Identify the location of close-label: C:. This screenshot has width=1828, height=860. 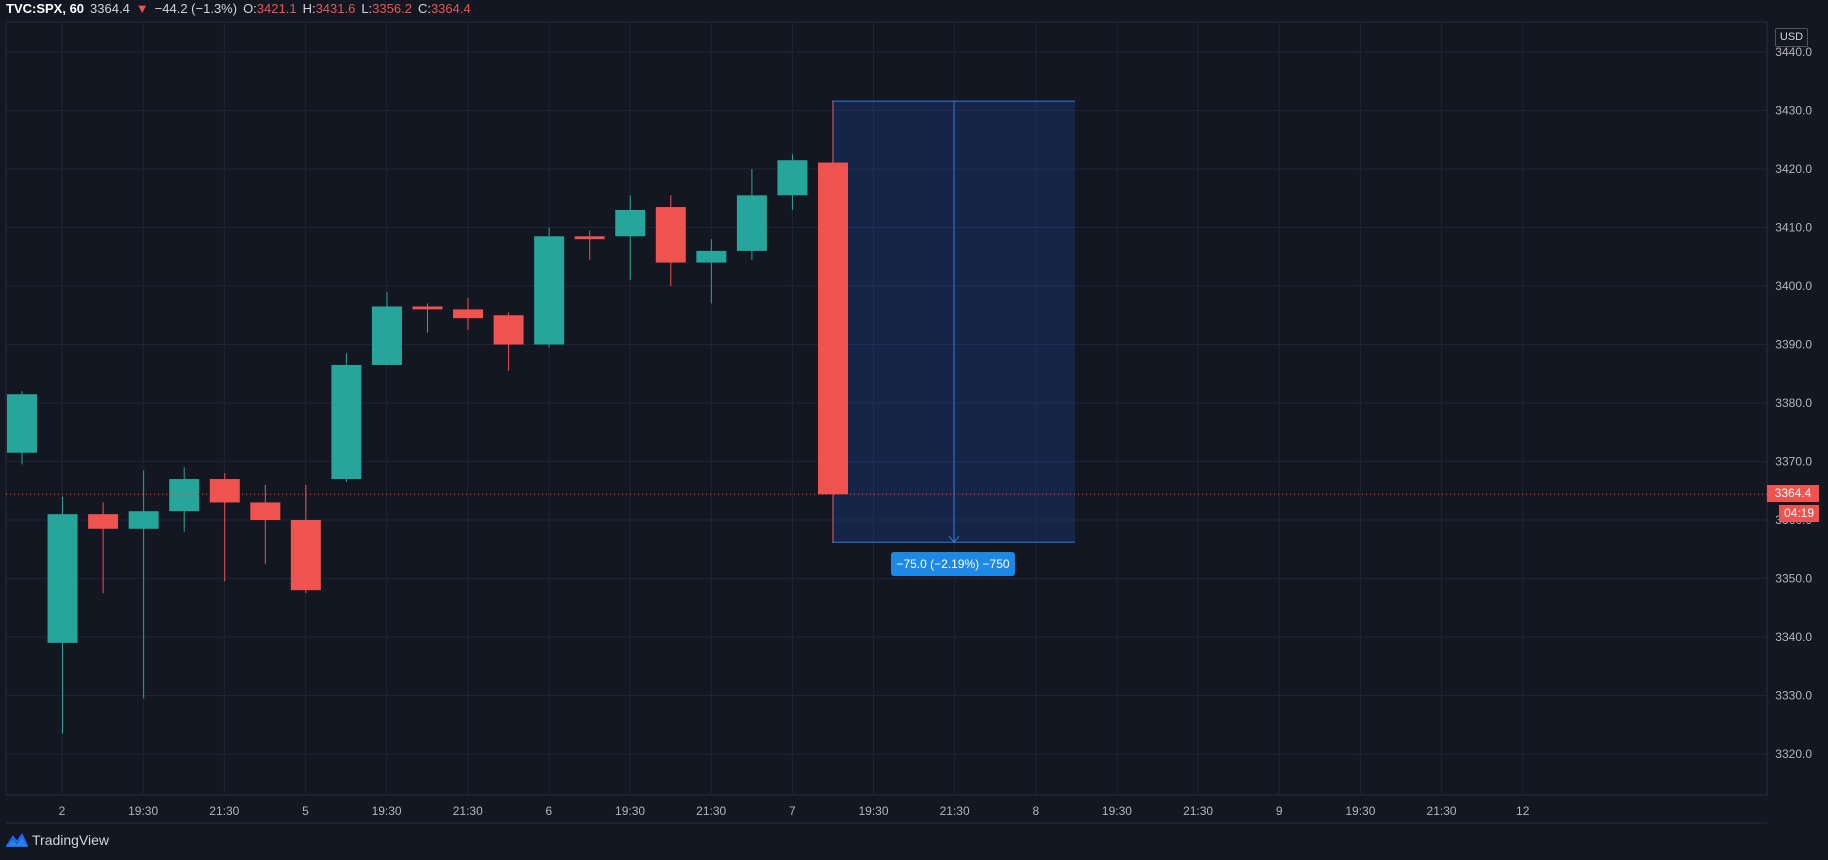
(424, 8).